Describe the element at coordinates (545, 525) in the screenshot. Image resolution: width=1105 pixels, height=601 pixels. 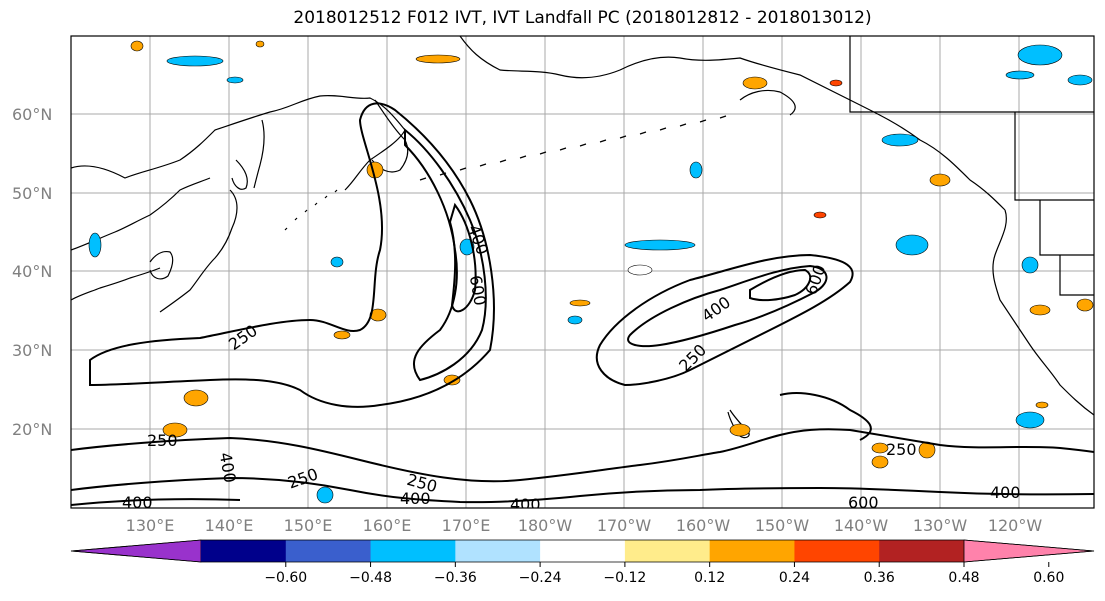
I see `lon-label: 180°W` at that location.